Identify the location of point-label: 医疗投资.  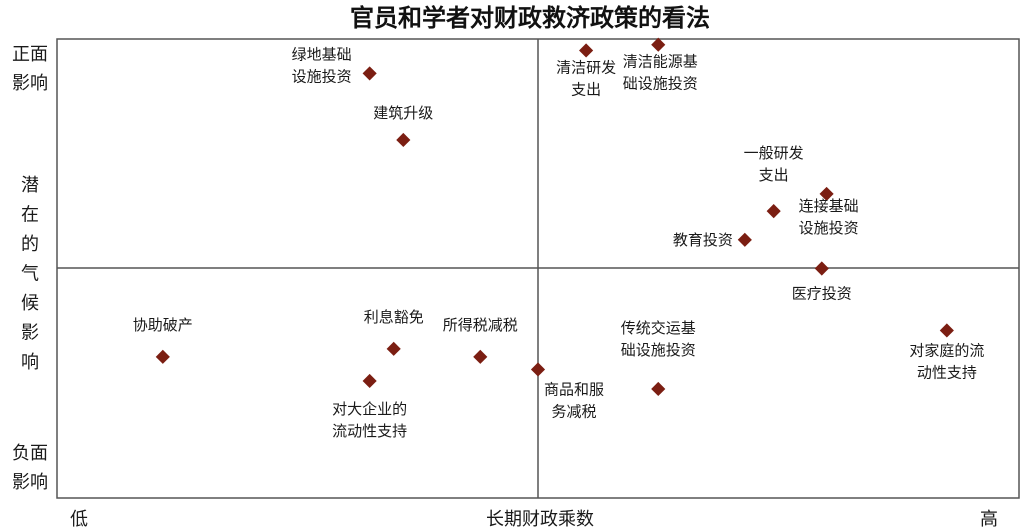
(822, 294).